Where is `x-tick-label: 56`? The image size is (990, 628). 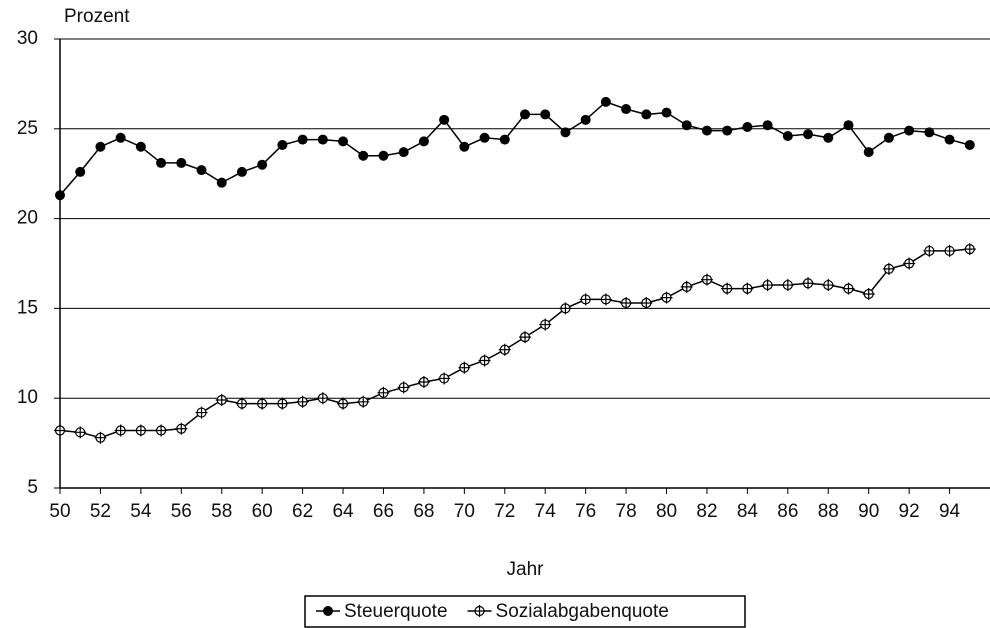 x-tick-label: 56 is located at coordinates (181, 511).